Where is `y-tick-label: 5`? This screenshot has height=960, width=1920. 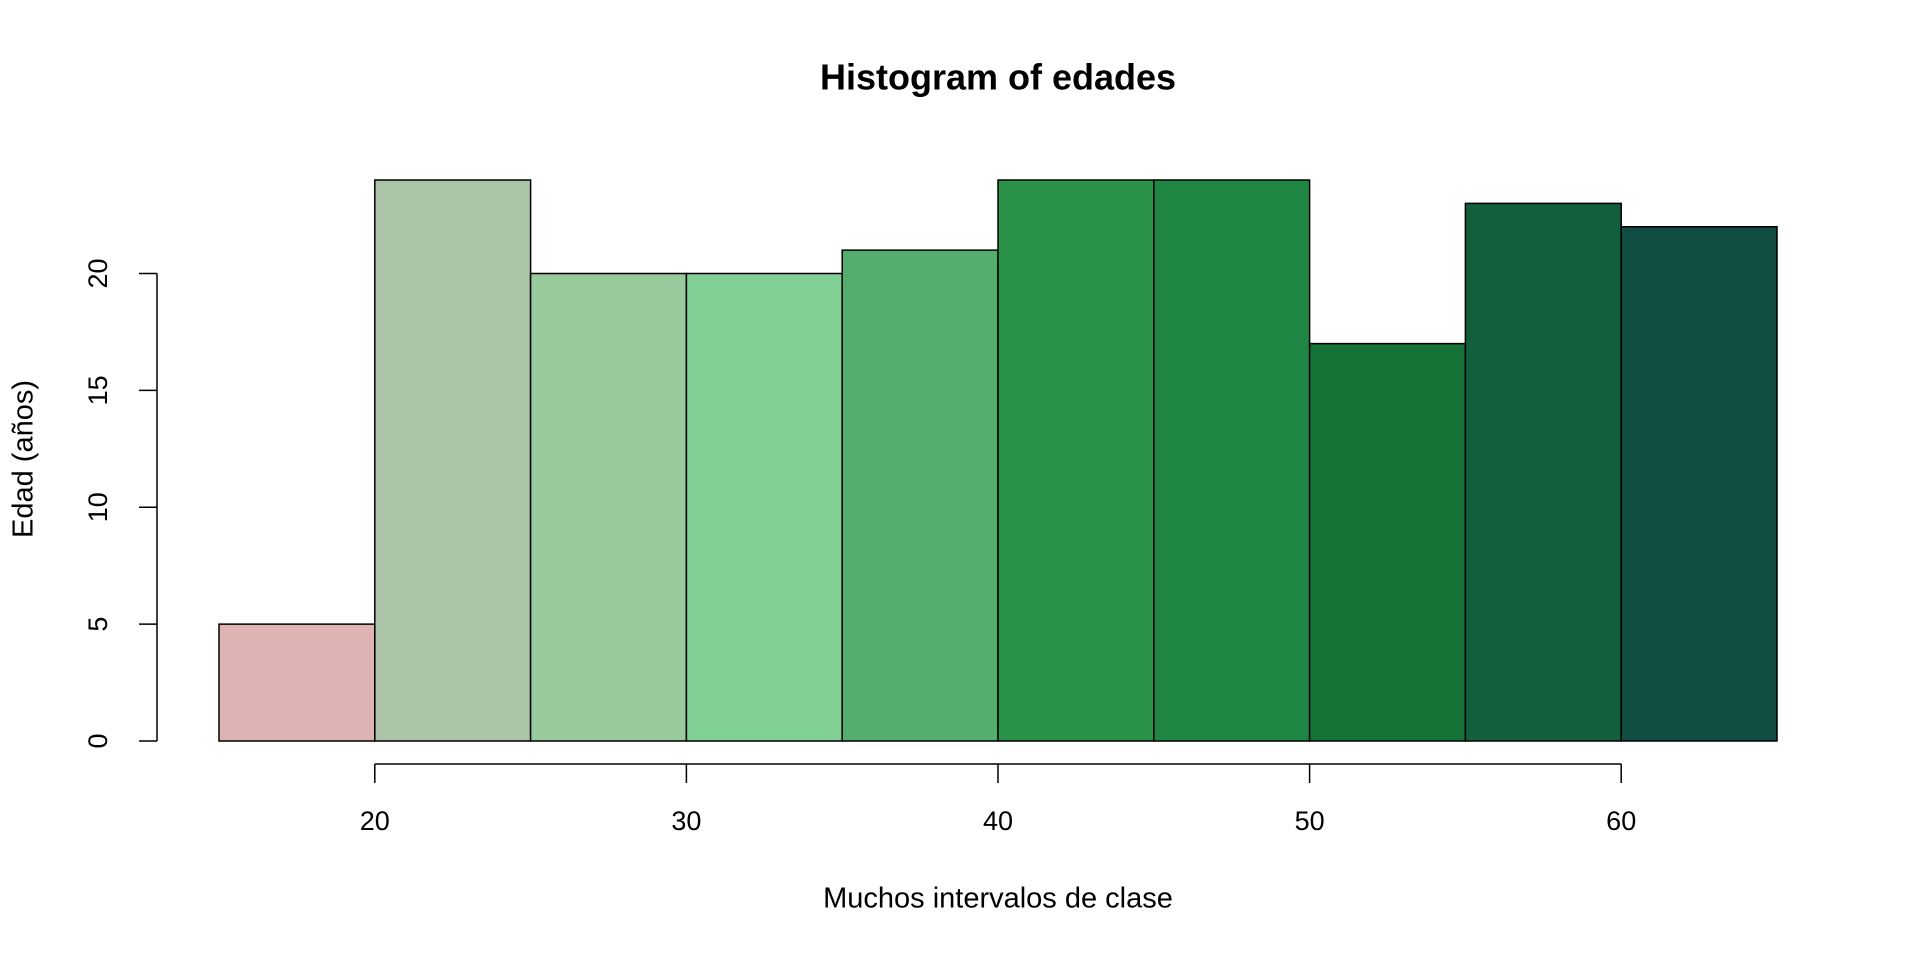
y-tick-label: 5 is located at coordinates (98, 624).